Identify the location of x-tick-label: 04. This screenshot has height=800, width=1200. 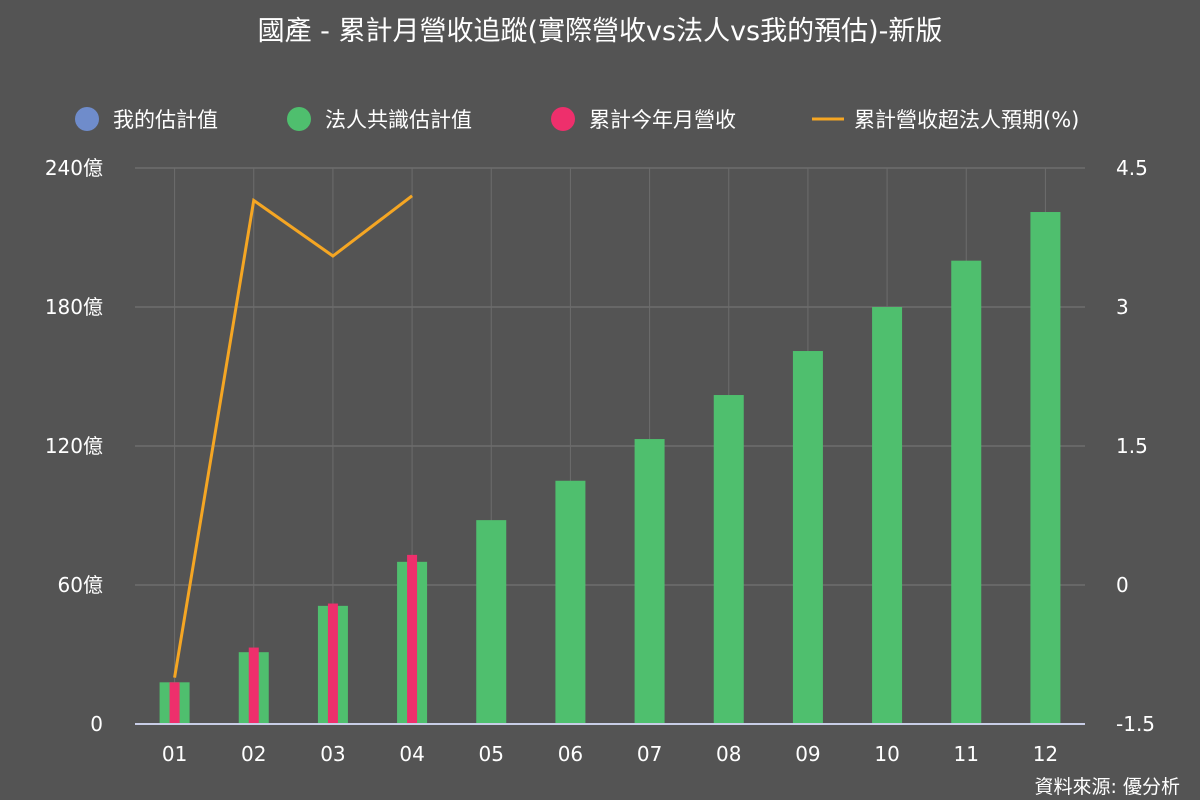
(411, 754).